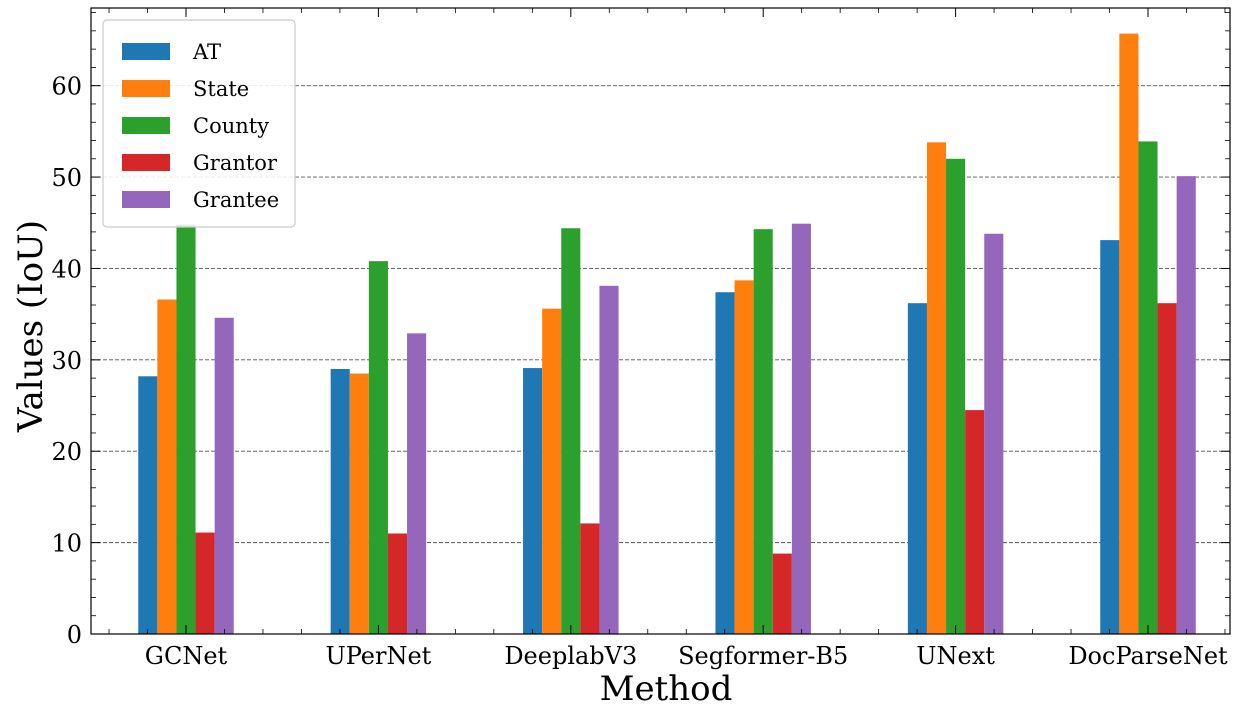 Image resolution: width=1233 pixels, height=711 pixels. What do you see at coordinates (666, 688) in the screenshot?
I see `x-axis-label: Method` at bounding box center [666, 688].